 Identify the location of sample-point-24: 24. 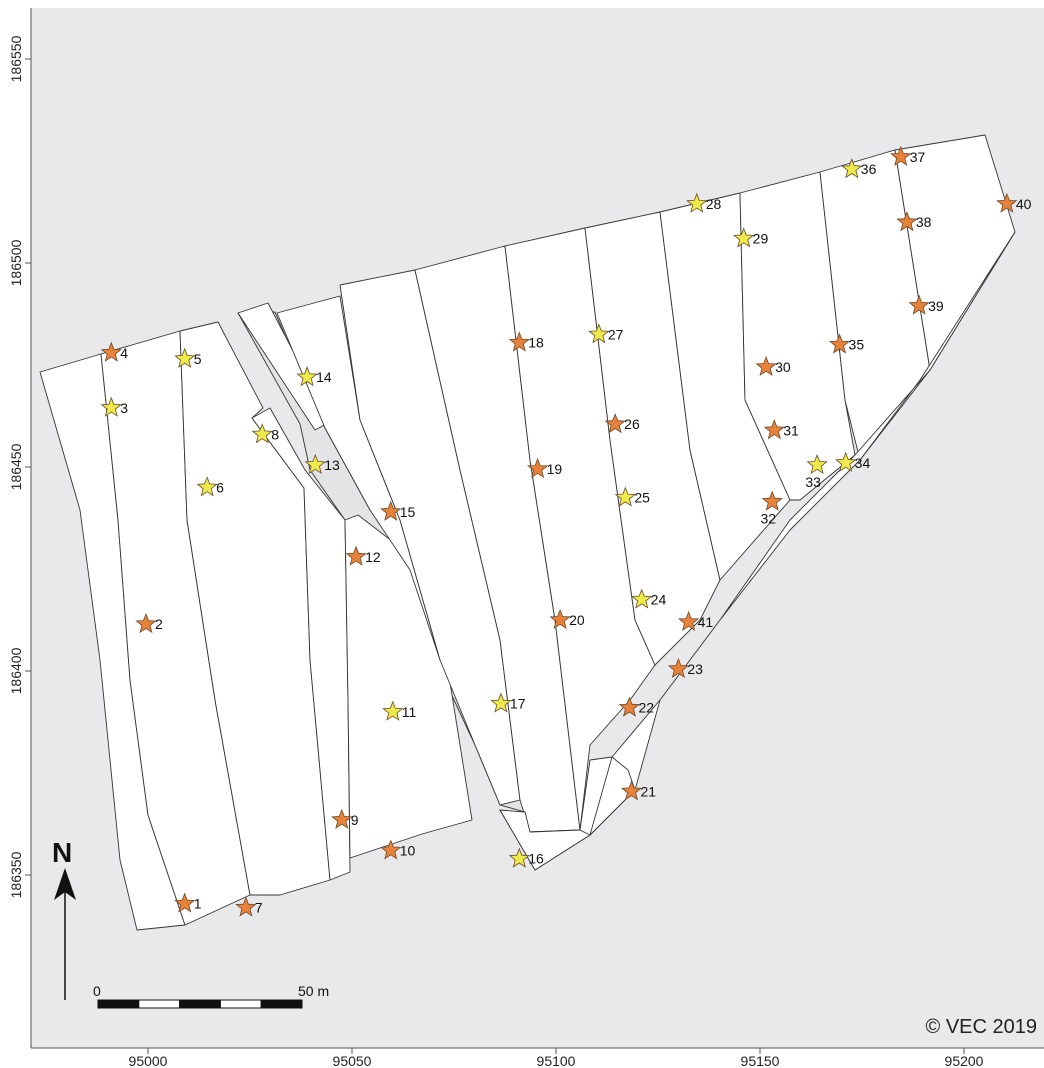
(648, 598).